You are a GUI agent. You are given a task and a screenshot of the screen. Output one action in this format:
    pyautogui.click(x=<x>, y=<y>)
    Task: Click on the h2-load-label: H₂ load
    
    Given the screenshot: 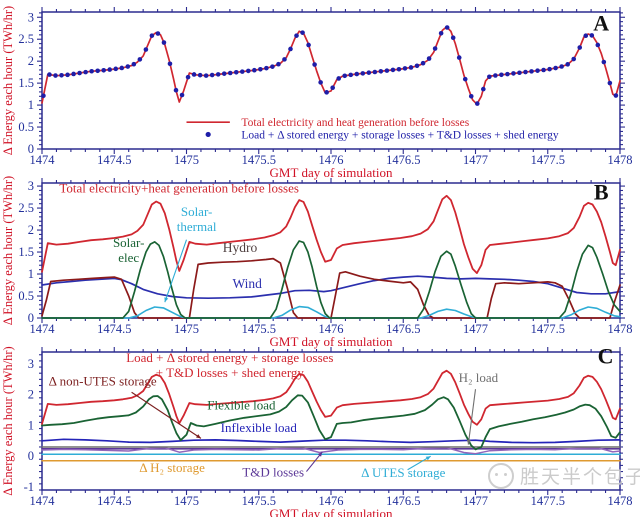 What is the action you would take?
    pyautogui.click(x=479, y=377)
    